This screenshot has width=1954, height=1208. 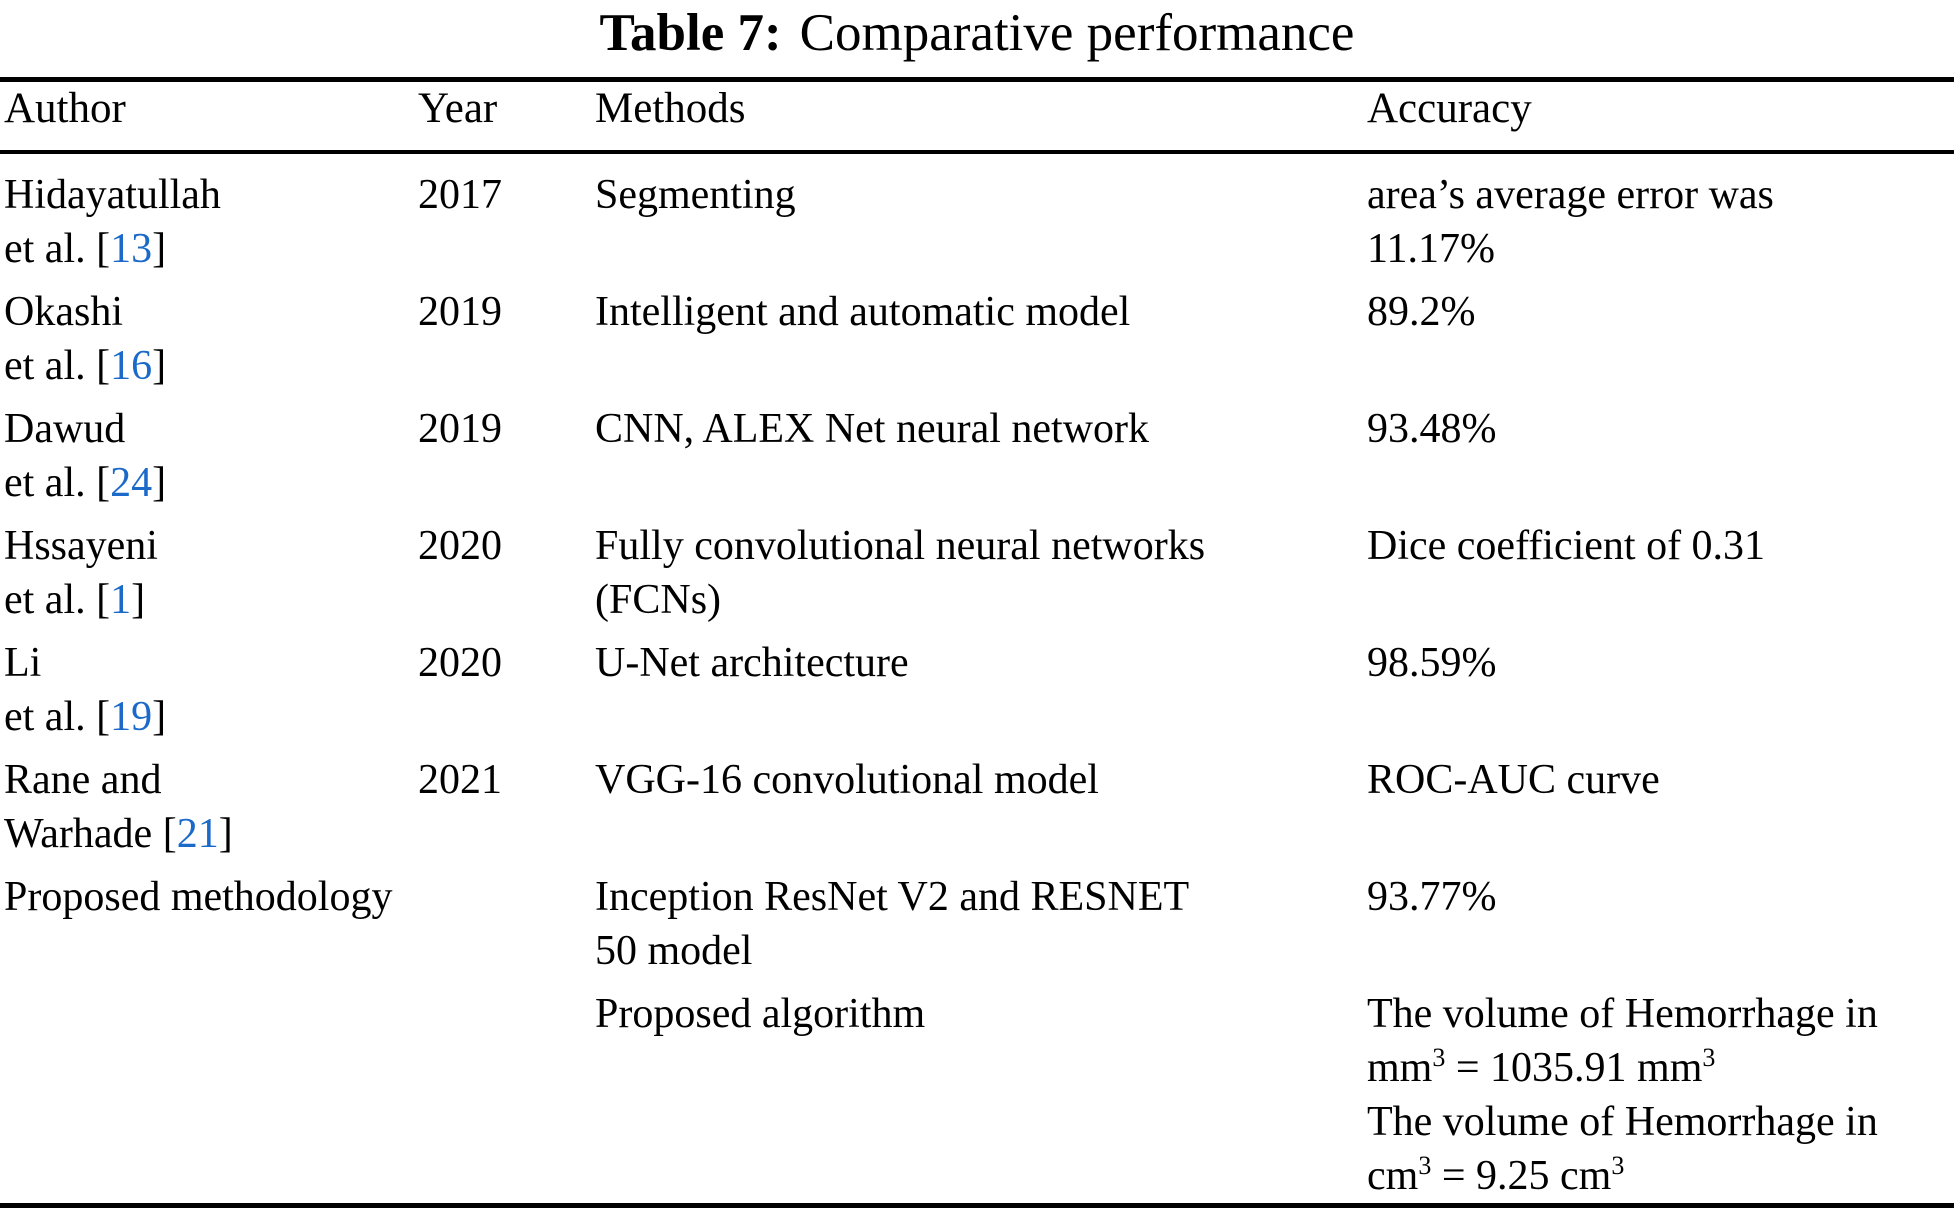 I want to click on cell-line: cm3 = 9.25 cm3, so click(x=1496, y=1175).